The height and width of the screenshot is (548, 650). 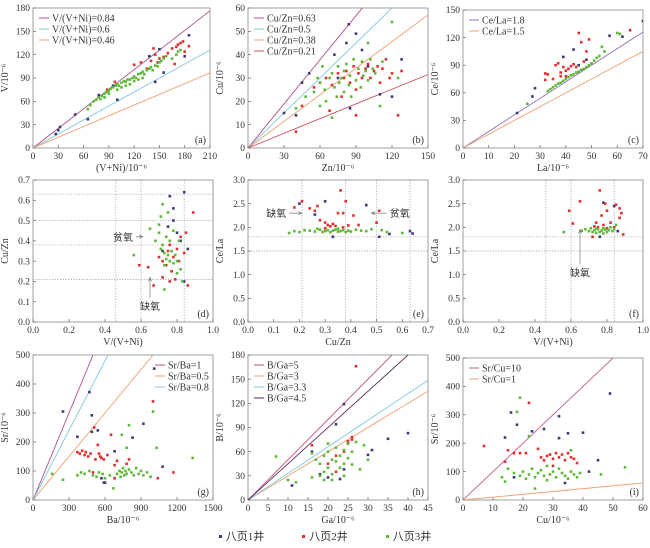 I want to click on y-tick-label: 3.0, so click(x=239, y=181).